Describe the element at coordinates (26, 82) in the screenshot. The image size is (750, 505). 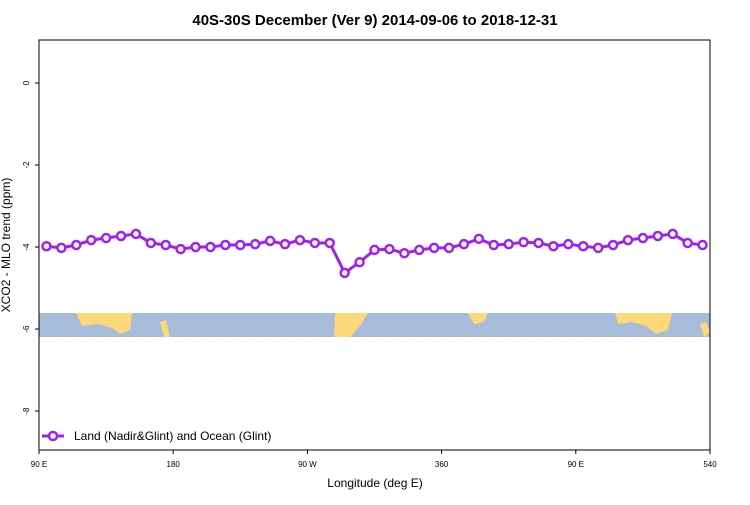
I see `y-tick-label: 0` at that location.